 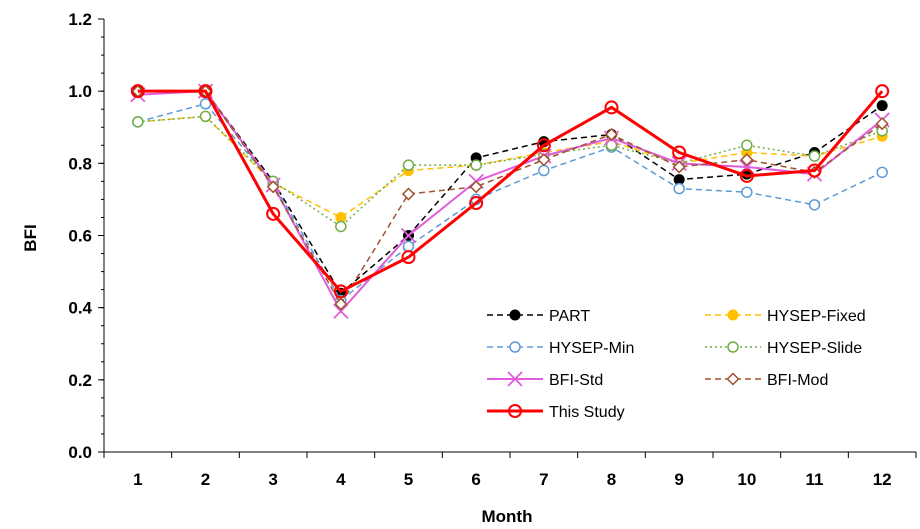 I want to click on x-tick-label: 1, so click(x=137, y=479).